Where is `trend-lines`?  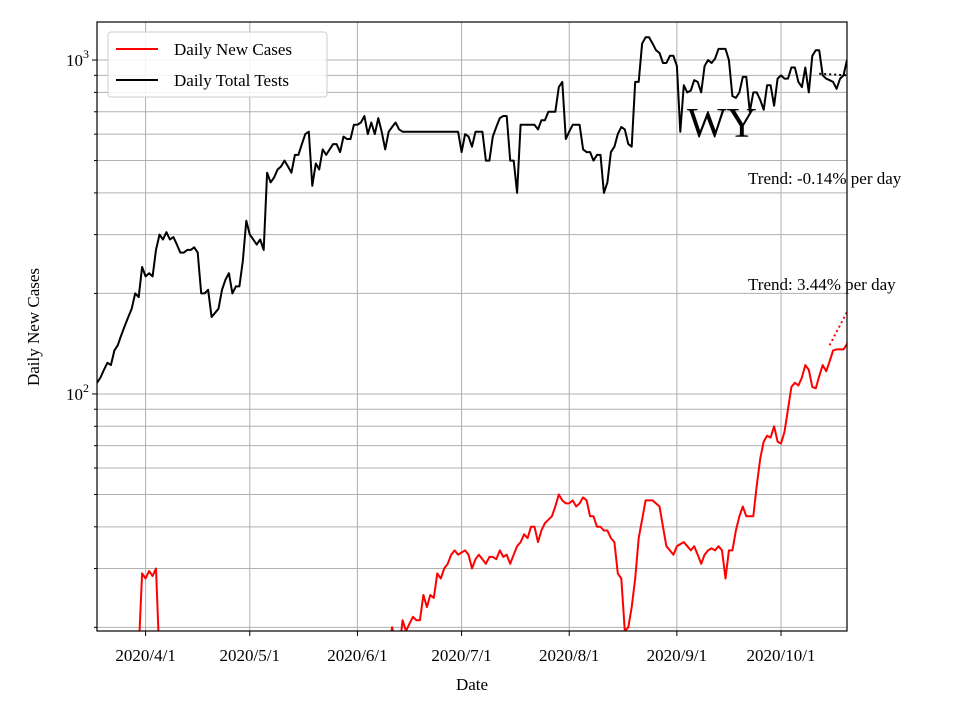 trend-lines is located at coordinates (833, 209).